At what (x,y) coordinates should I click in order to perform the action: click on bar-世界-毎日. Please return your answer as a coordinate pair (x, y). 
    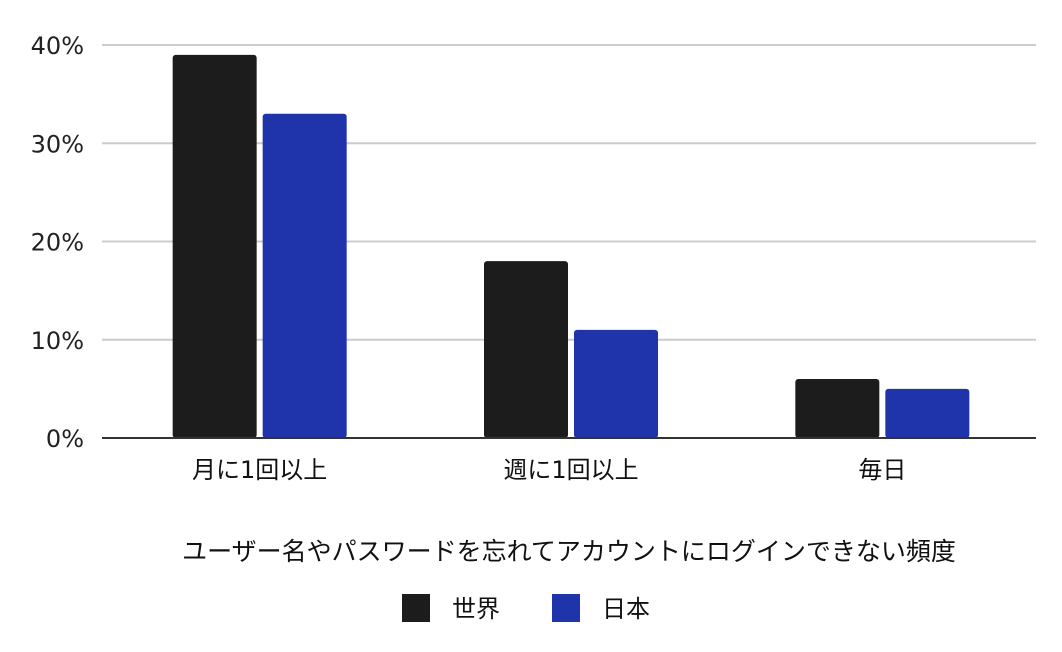
    Looking at the image, I should click on (837, 408).